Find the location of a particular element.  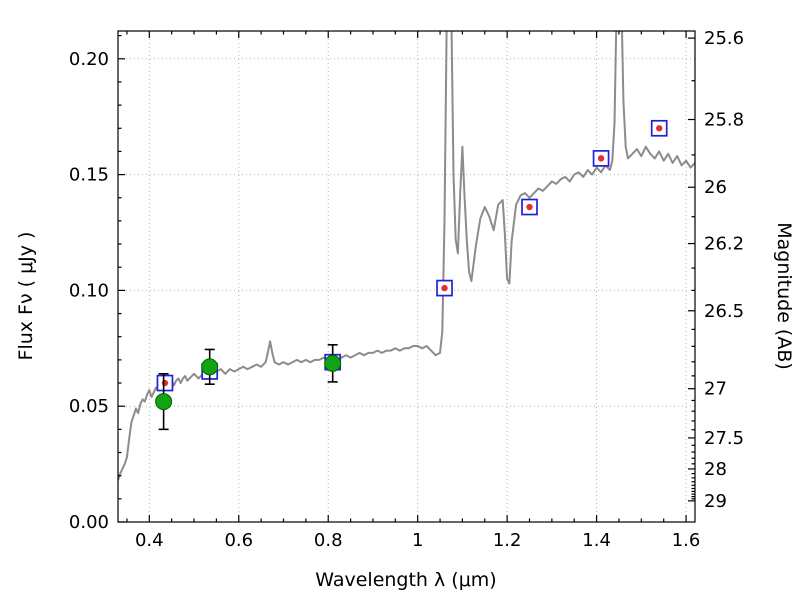

y-tick-label-right: 29 is located at coordinates (715, 501).